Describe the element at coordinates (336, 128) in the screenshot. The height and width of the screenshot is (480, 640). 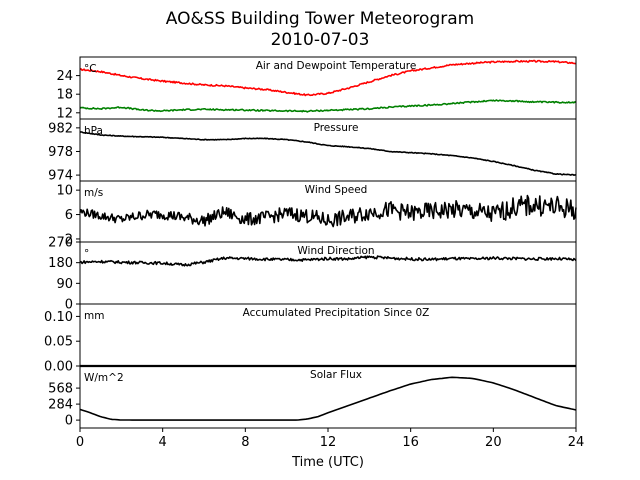
I see `panel-title-pressure: Pressure` at that location.